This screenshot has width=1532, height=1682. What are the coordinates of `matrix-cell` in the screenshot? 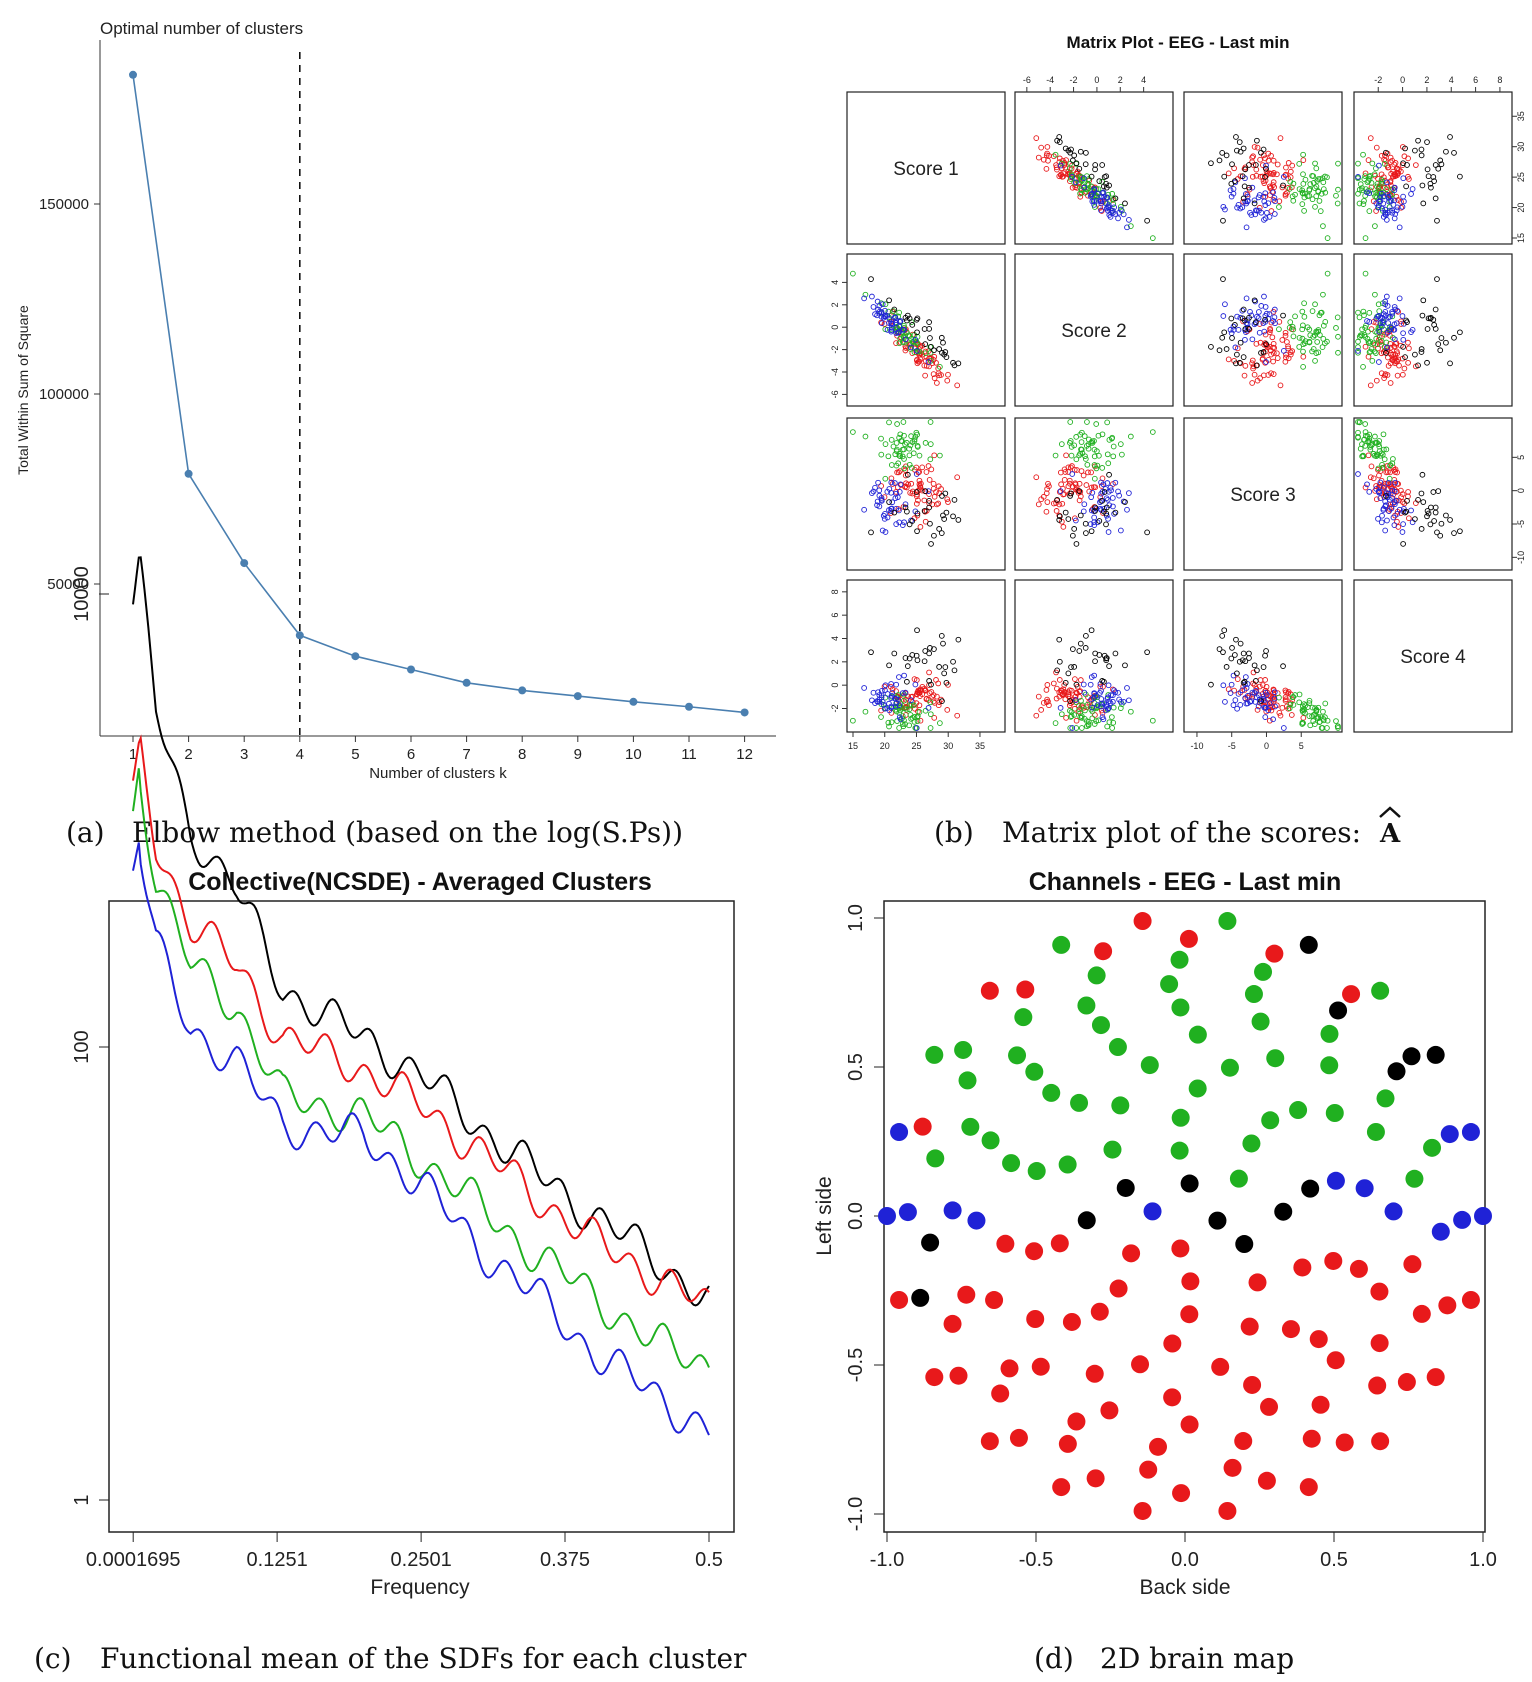 It's located at (1433, 330).